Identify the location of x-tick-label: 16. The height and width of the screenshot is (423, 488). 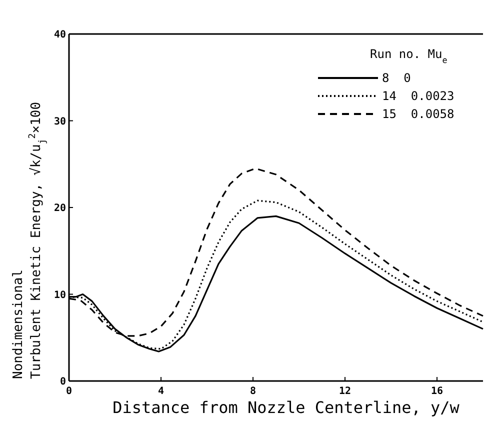
(437, 391).